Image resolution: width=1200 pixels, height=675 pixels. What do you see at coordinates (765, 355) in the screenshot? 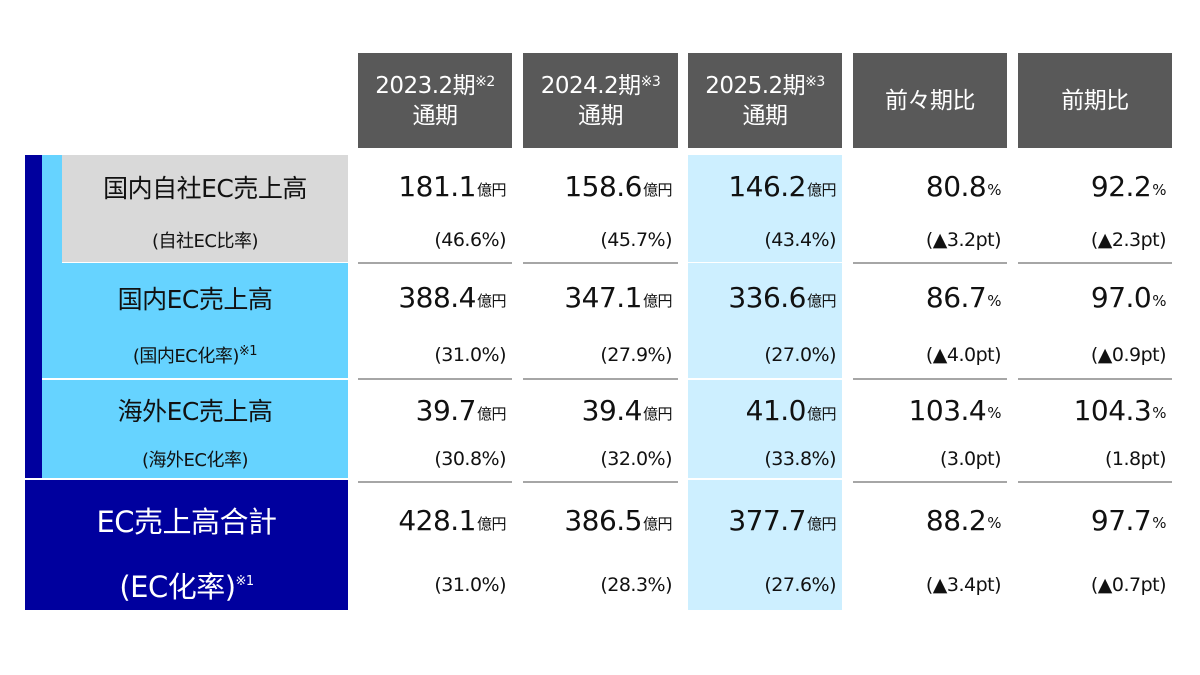
I see `ratio-cell: (27.0%)` at bounding box center [765, 355].